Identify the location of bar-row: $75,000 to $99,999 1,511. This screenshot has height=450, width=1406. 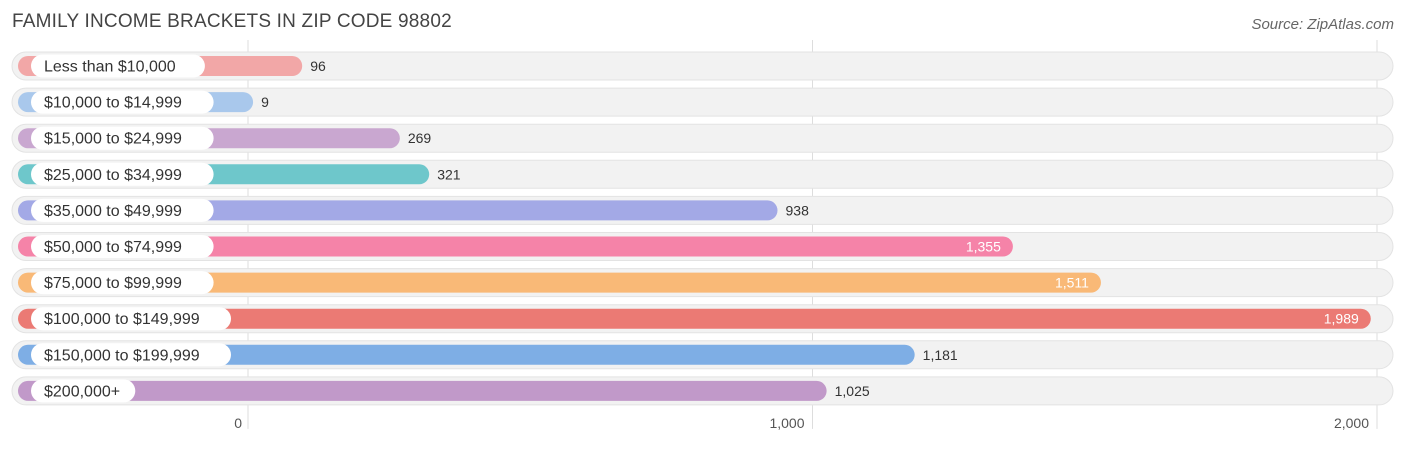
(702, 283).